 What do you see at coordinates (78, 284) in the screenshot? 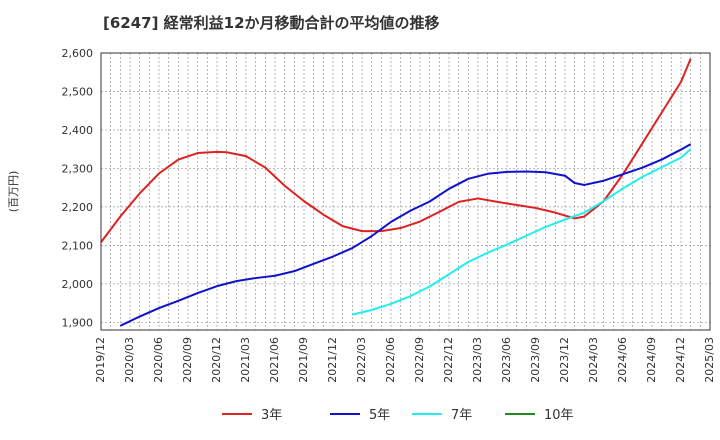
I see `y-tick-label: 2,000` at bounding box center [78, 284].